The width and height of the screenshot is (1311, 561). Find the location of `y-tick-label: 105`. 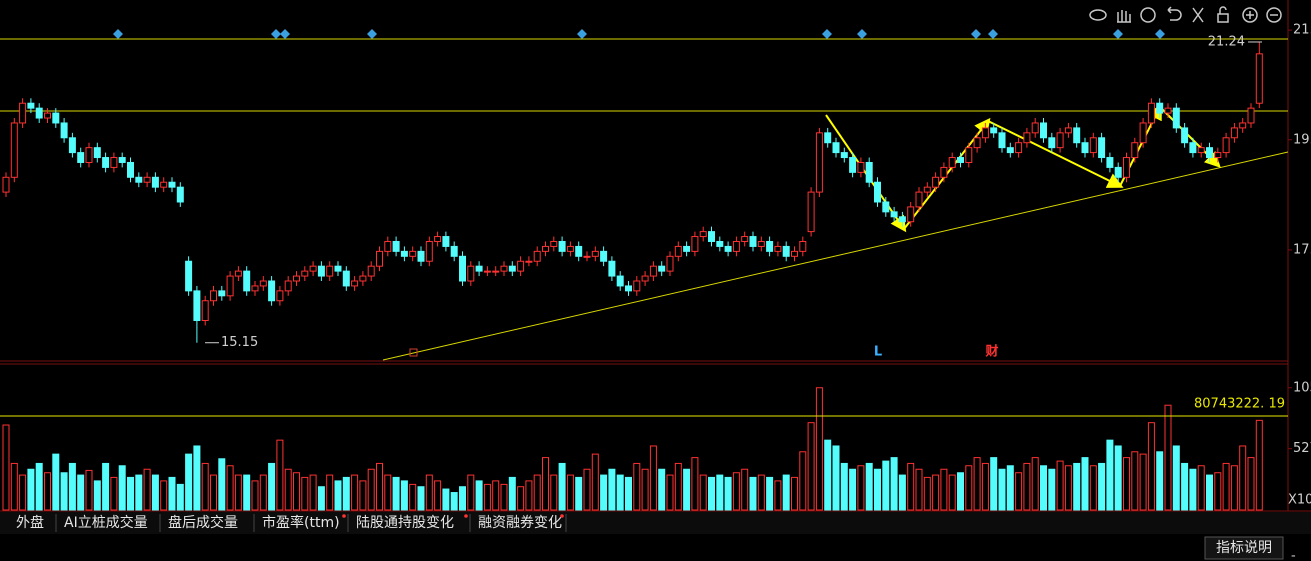

y-tick-label: 105 is located at coordinates (1302, 387).